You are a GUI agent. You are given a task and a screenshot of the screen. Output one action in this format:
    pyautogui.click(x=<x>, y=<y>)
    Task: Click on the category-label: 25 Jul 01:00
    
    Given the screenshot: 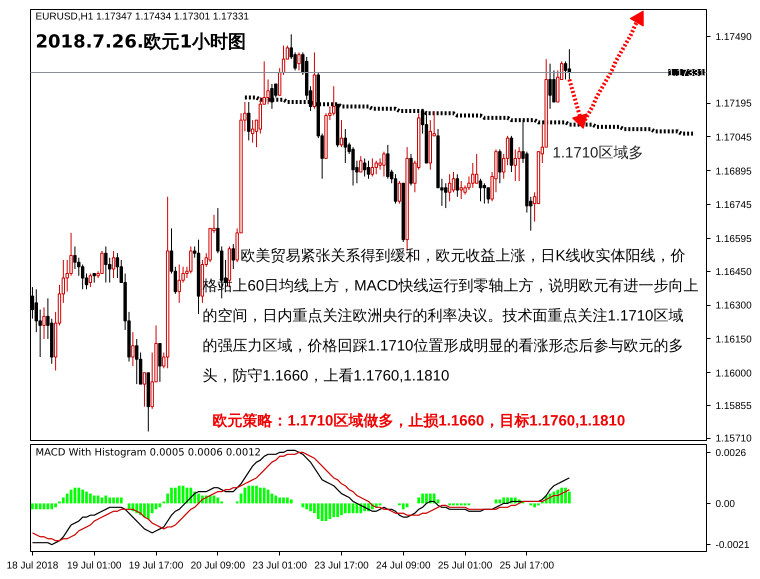 What is the action you would take?
    pyautogui.click(x=465, y=566)
    